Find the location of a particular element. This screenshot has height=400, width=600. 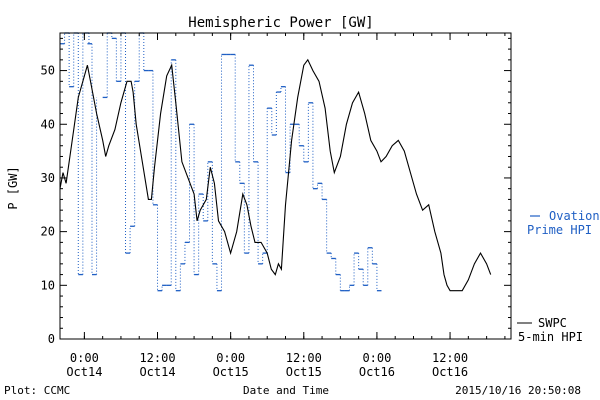

footer-timestamp: 2015/10/16 20:50:08 is located at coordinates (518, 390).